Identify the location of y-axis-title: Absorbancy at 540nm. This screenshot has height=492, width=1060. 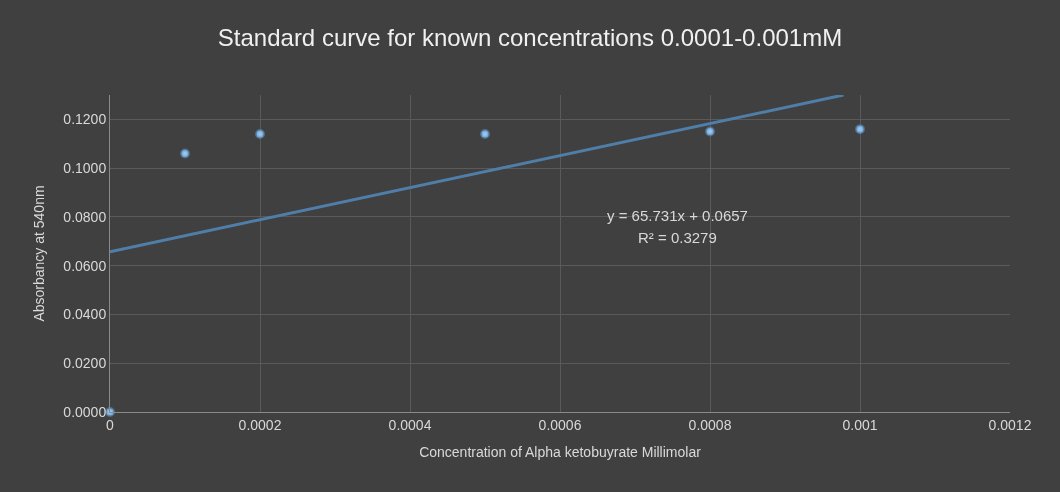
(38, 253).